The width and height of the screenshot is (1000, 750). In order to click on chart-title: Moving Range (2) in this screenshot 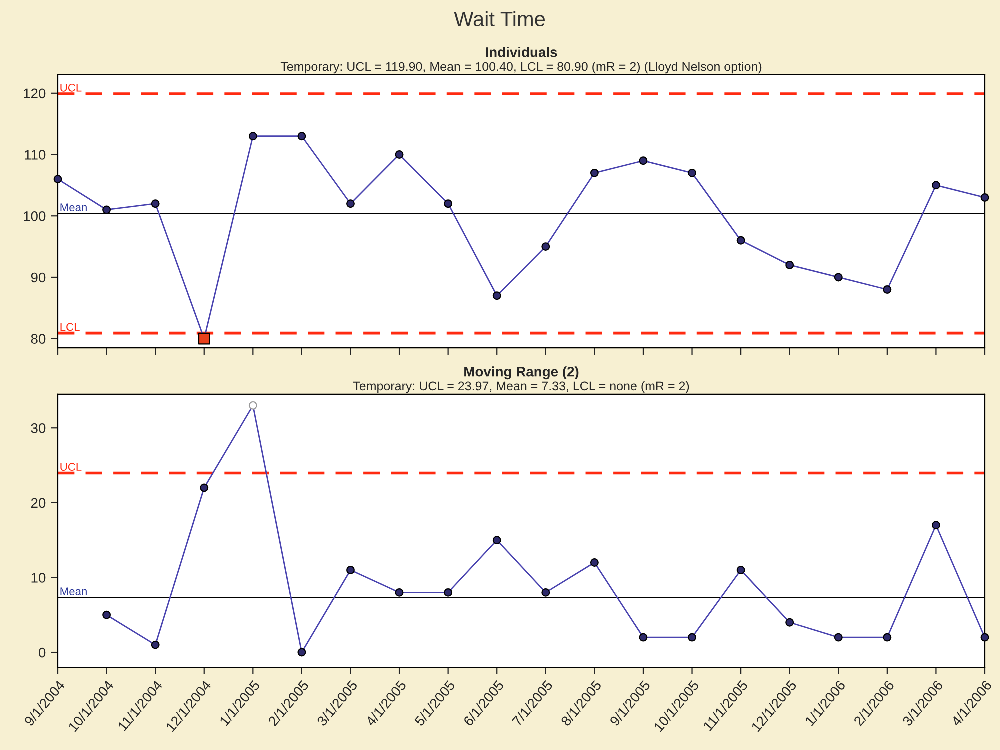, I will do `click(521, 373)`.